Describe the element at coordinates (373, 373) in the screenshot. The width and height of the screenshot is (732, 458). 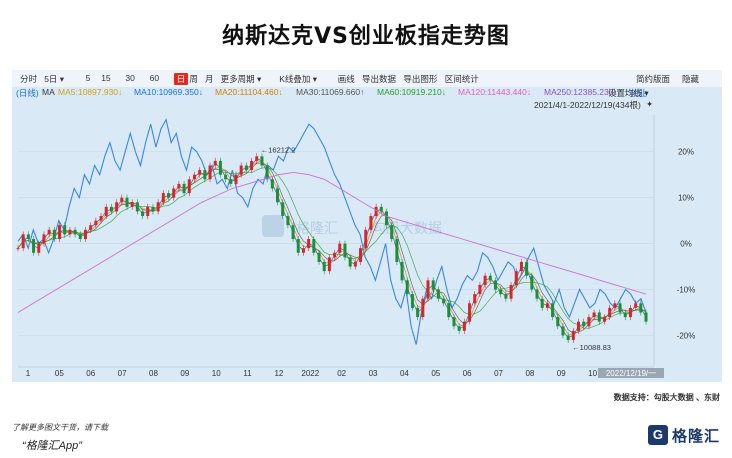
I see `x-tick-label: 03` at that location.